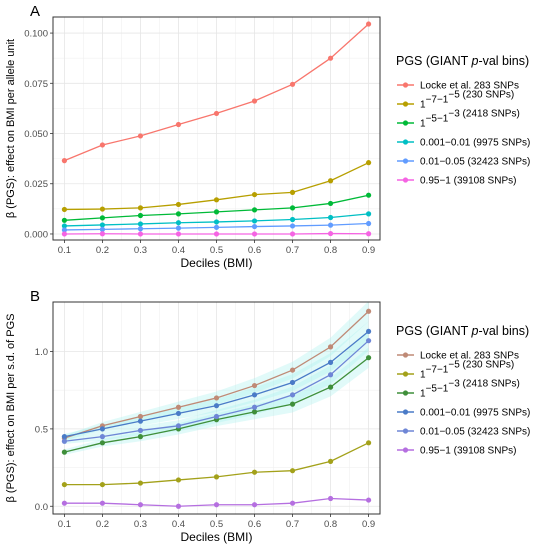  I want to click on legend-item: 1−7−1−5 (230 SNPs), so click(455, 370).